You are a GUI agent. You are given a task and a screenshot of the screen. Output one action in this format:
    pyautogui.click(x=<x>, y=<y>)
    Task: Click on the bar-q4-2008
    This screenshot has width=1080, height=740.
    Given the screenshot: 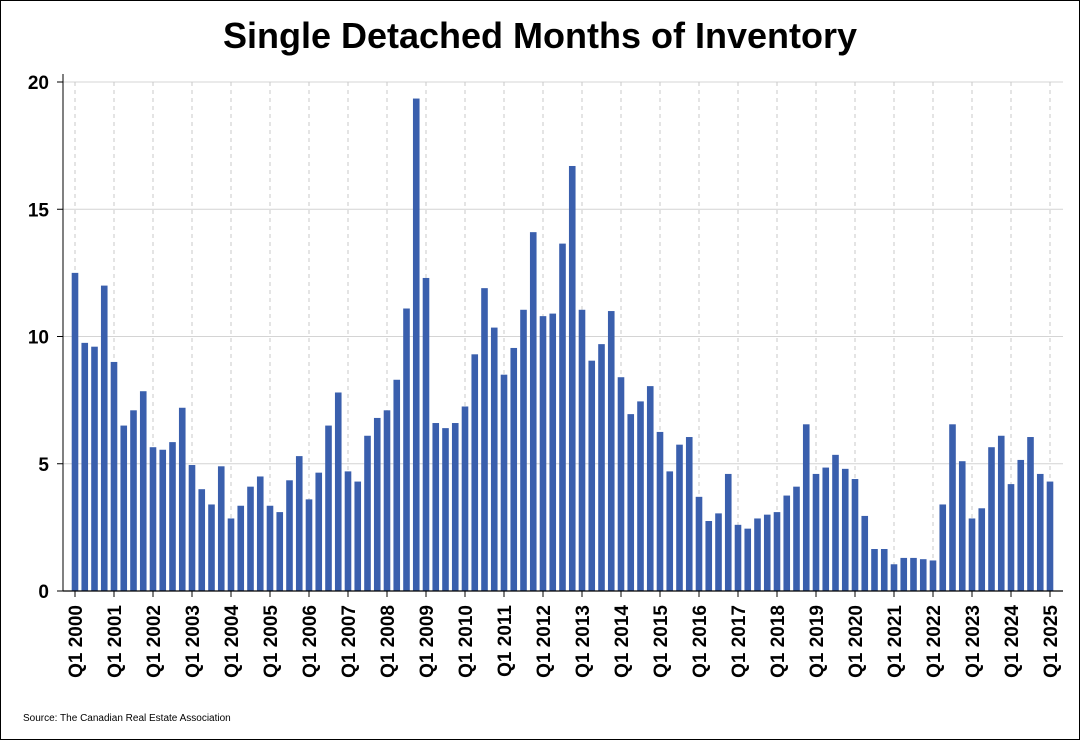 What is the action you would take?
    pyautogui.click(x=416, y=344)
    